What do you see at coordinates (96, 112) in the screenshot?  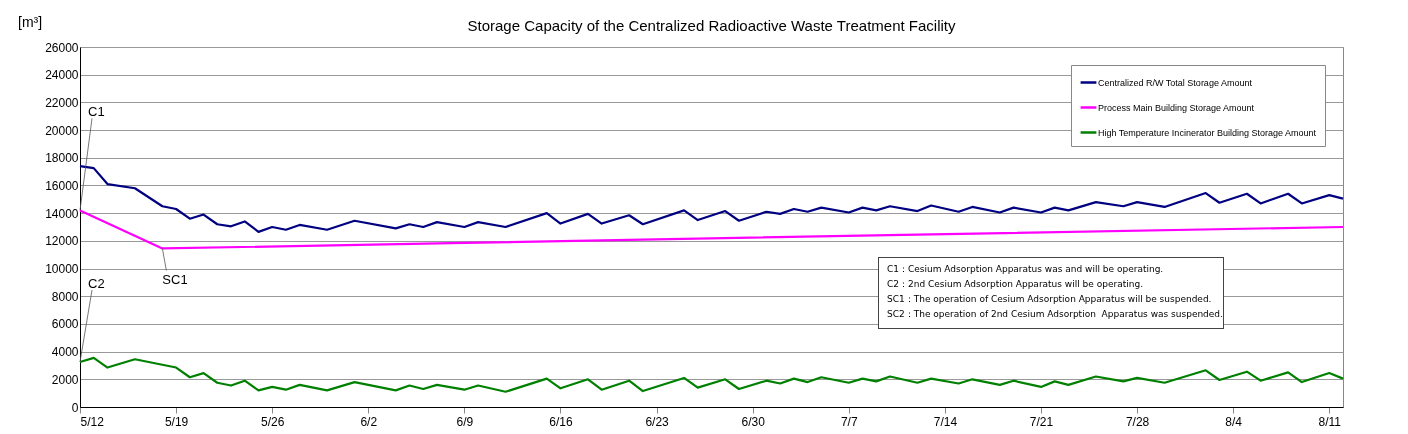 I see `annotation: C1` at bounding box center [96, 112].